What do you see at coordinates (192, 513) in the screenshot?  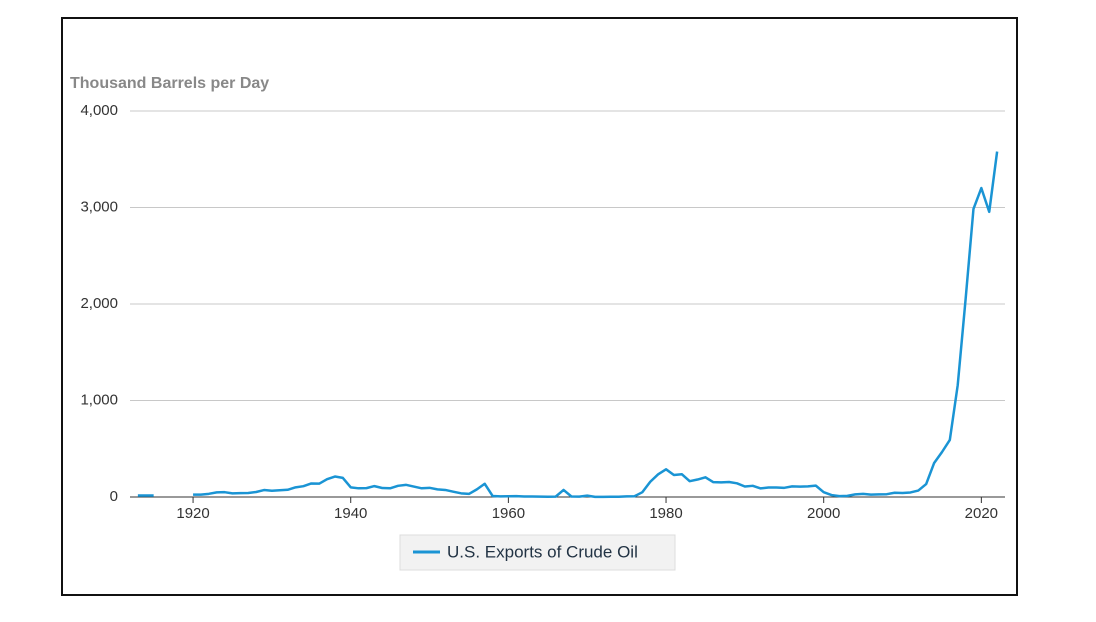 I see `x-tick-label: 1920` at bounding box center [192, 513].